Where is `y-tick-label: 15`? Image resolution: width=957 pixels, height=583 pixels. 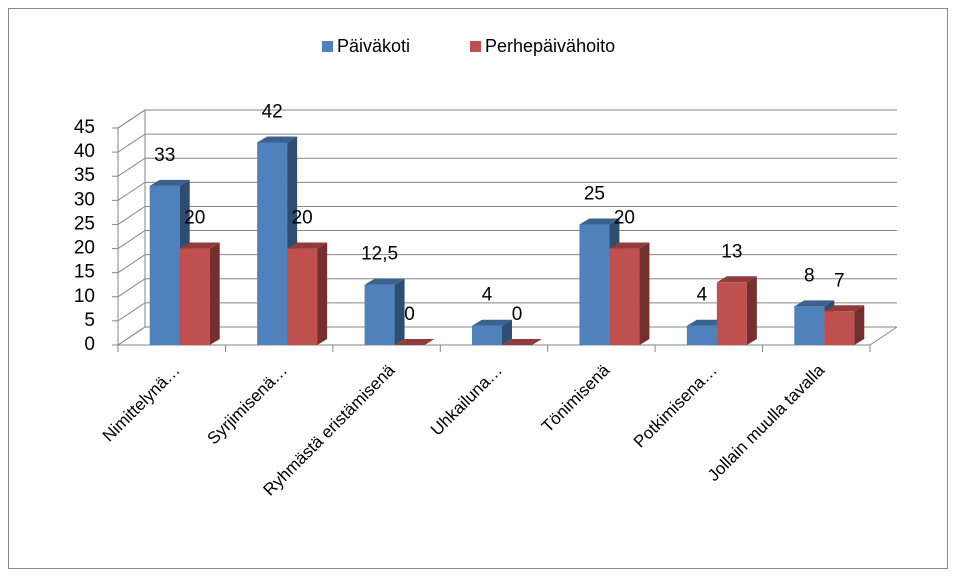 y-tick-label: 15 is located at coordinates (84, 272).